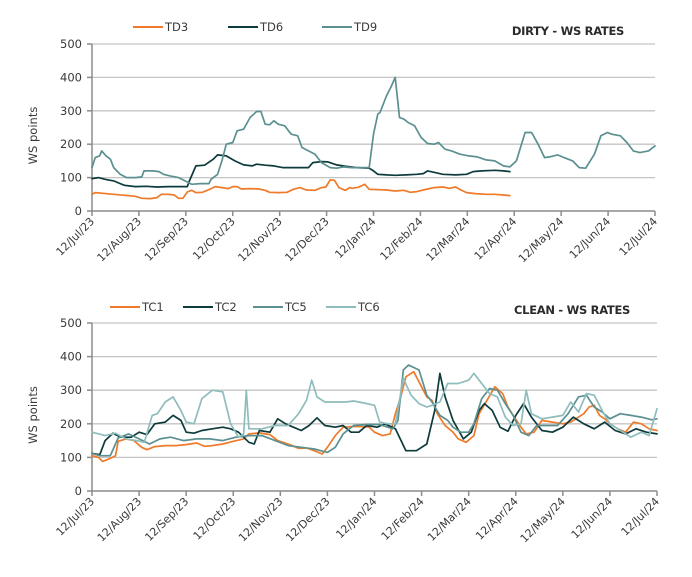 The image size is (692, 577). Describe the element at coordinates (152, 307) in the screenshot. I see `legend-label: TC1` at that location.